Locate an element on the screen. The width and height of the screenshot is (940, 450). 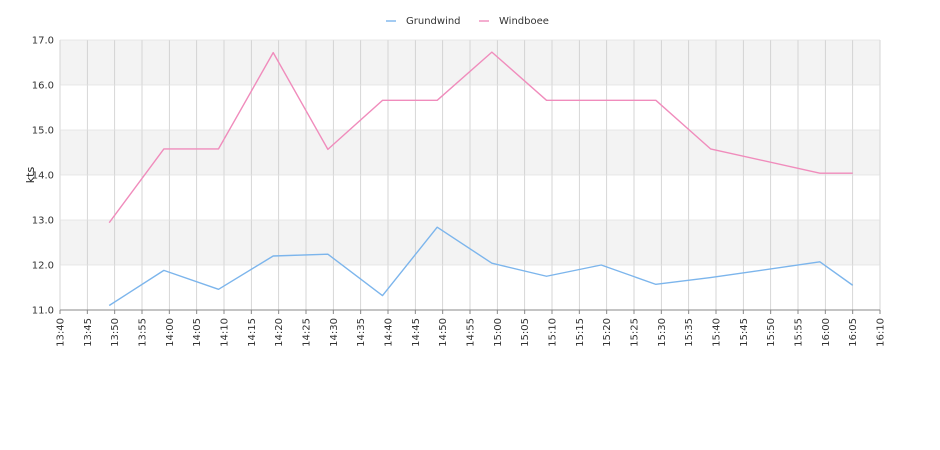
x-tick-label: 14:20 is located at coordinates (279, 332).